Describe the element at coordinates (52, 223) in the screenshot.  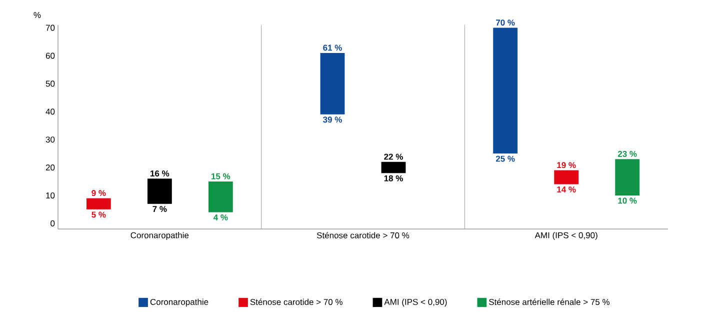
I see `y-tick-label: 0` at that location.